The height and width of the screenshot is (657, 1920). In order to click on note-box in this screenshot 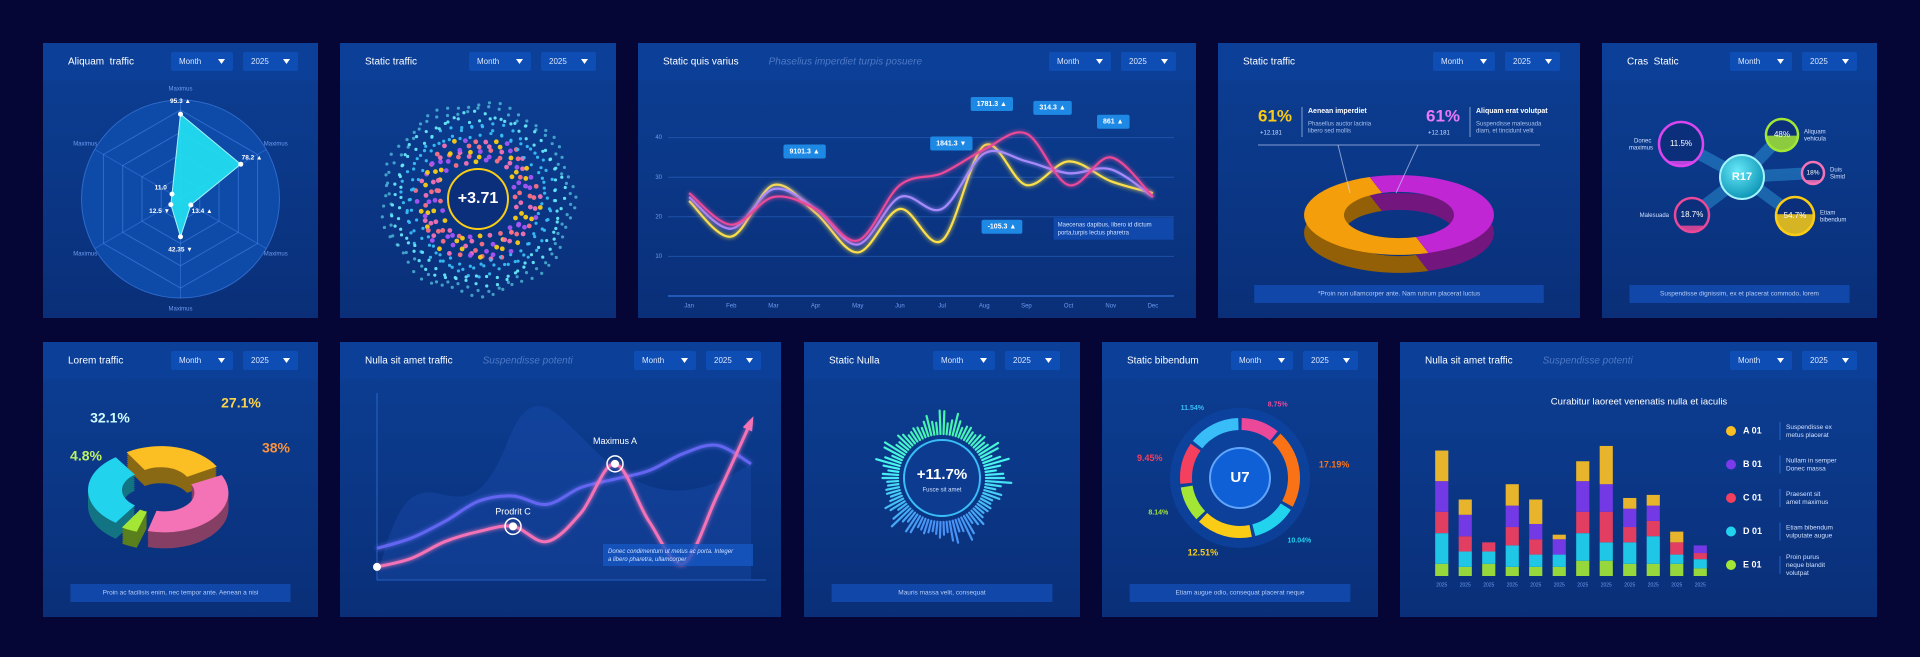, I will do `click(1113, 228)`.